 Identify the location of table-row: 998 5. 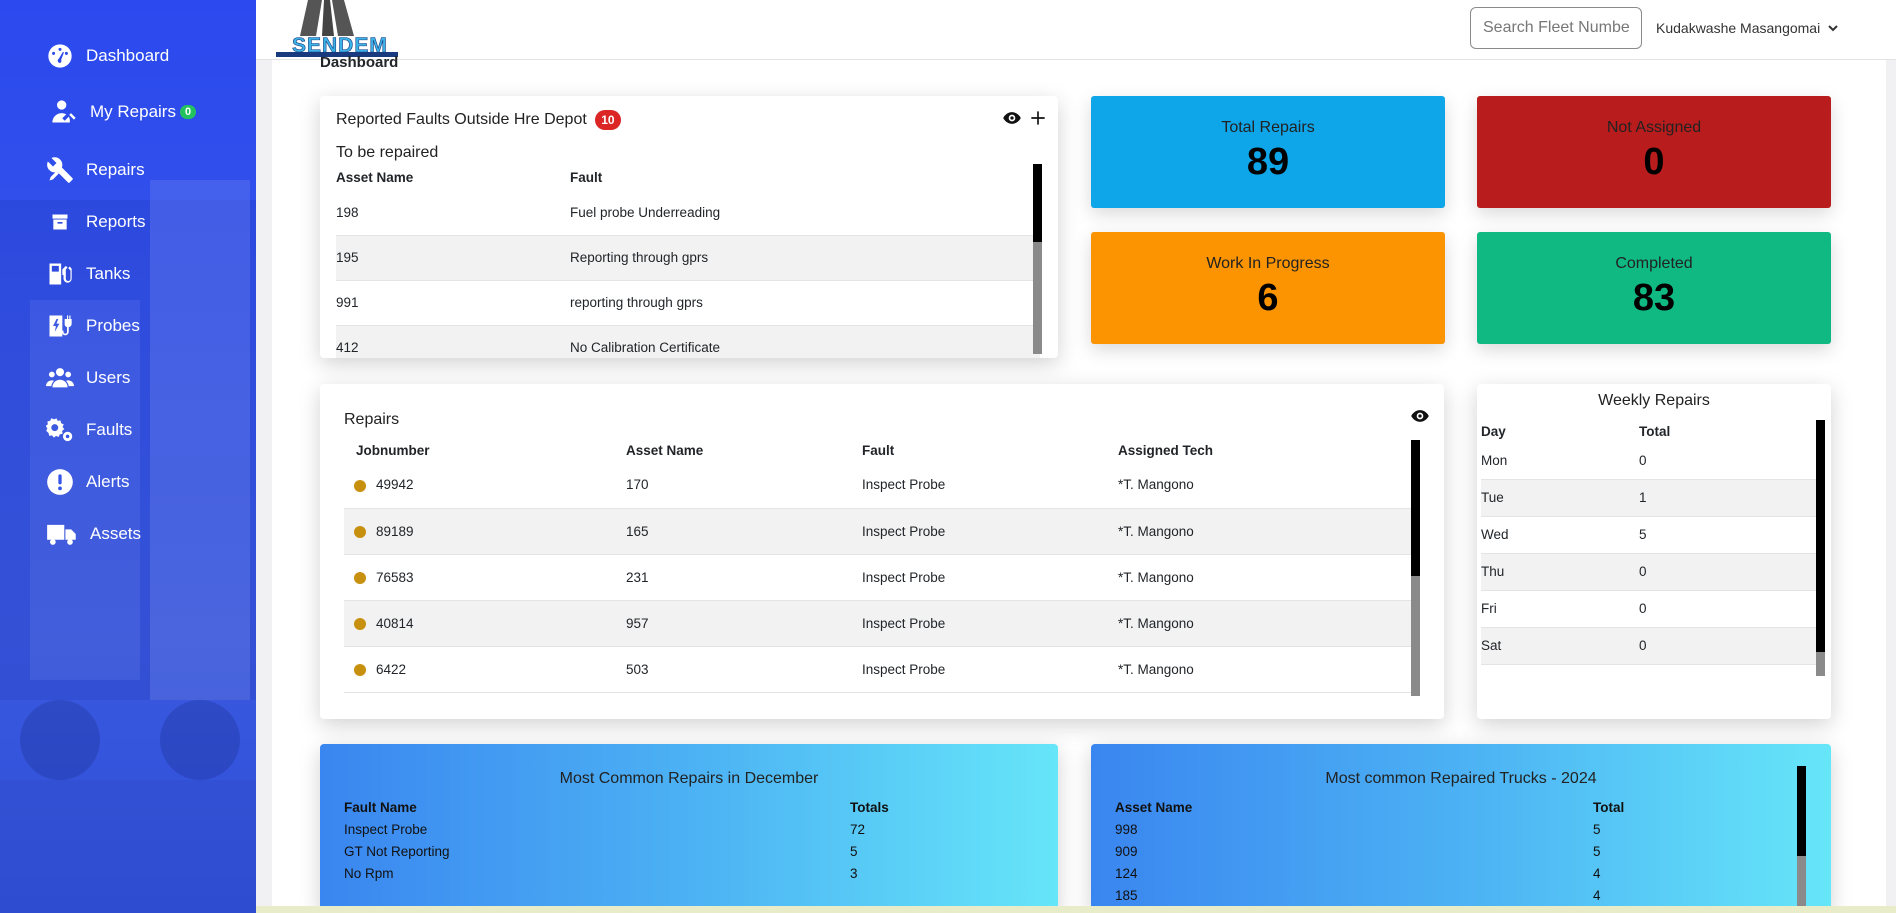
(1455, 829).